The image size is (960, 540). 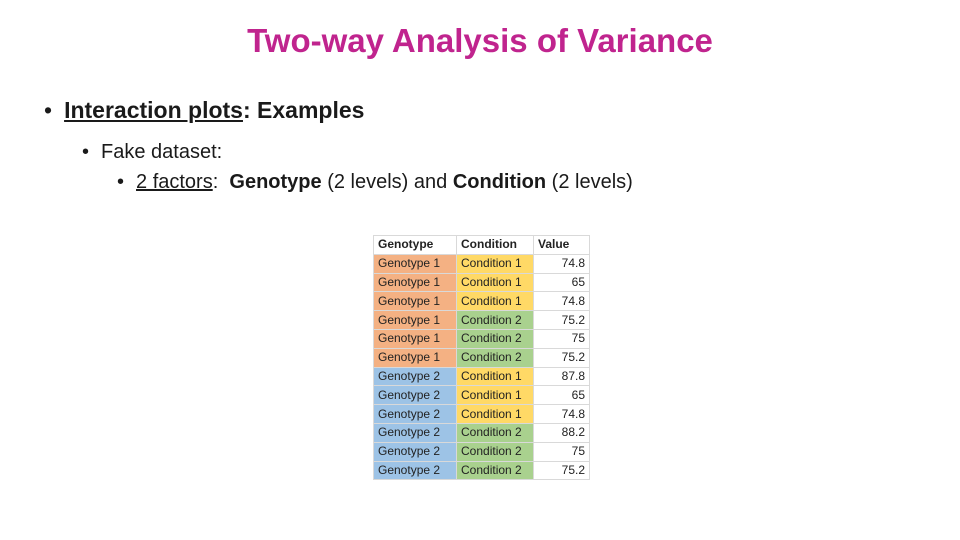 I want to click on table-row: Genotype 2 Condition 1 87.8, so click(x=481, y=376).